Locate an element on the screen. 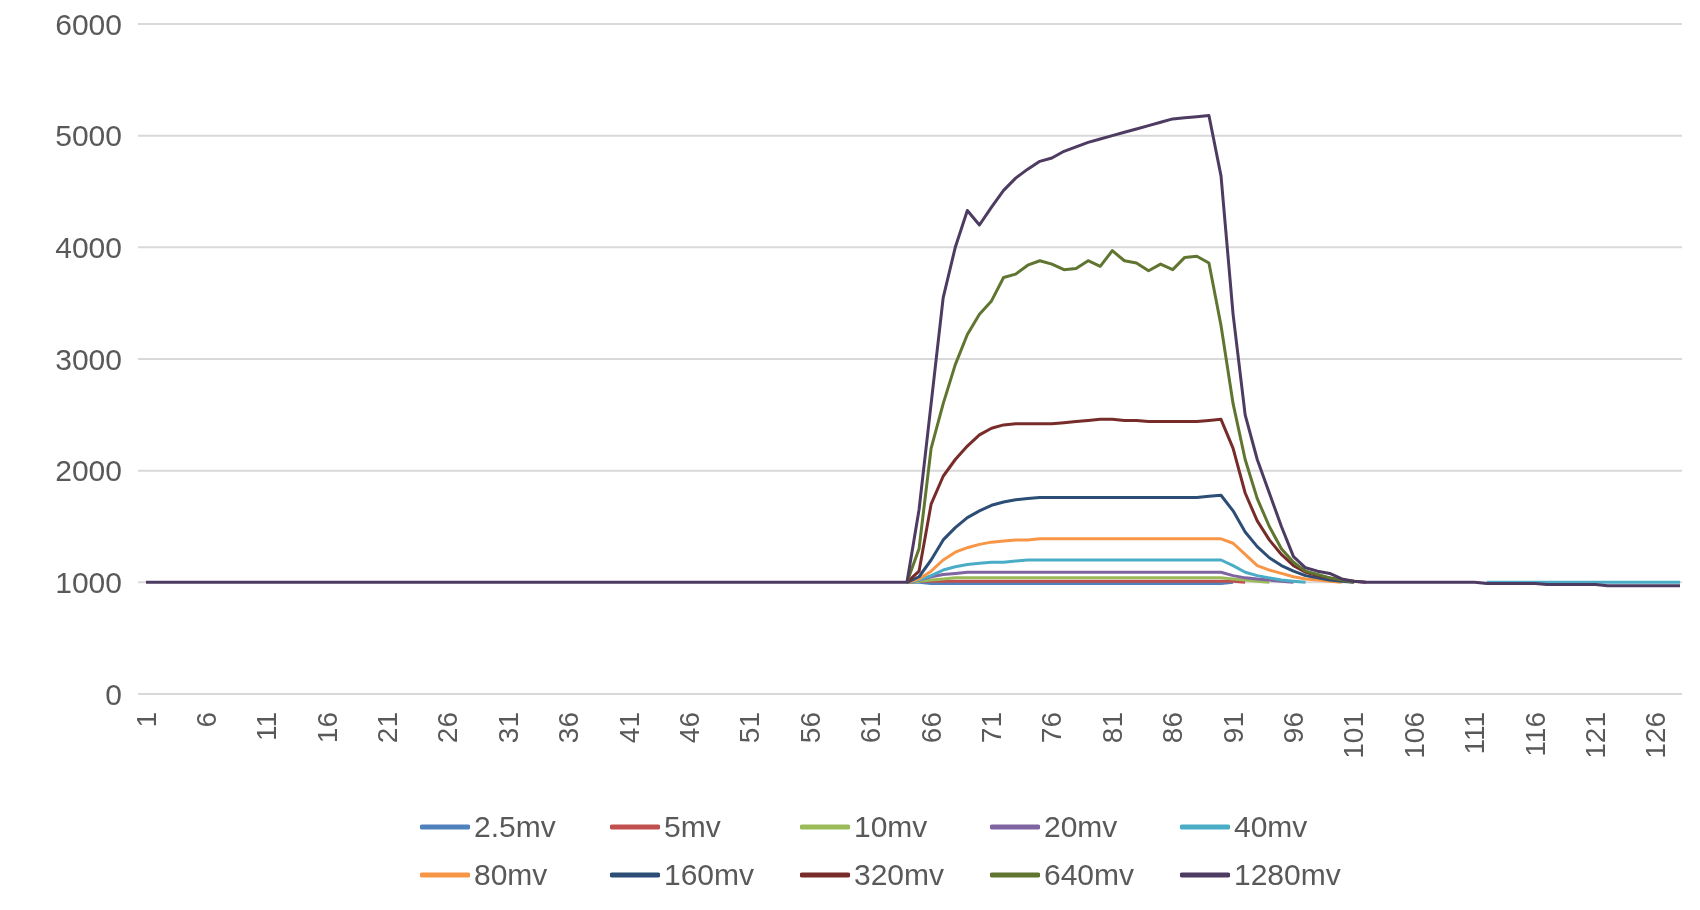 The height and width of the screenshot is (910, 1700). y-tick-label: 4000 is located at coordinates (88, 247).